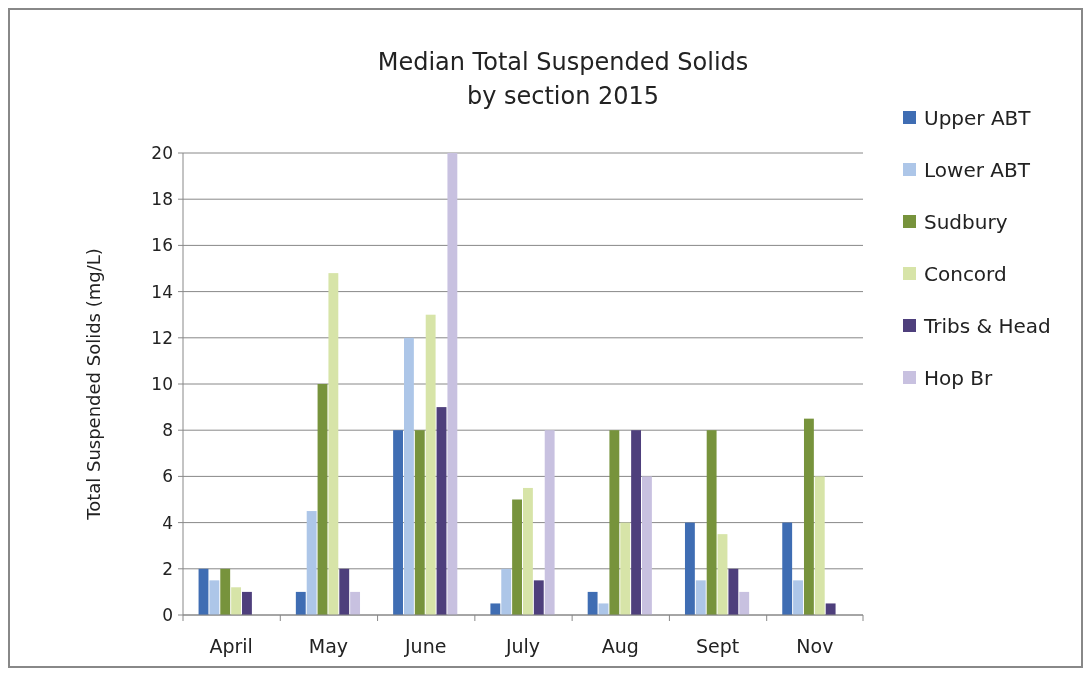 Image resolution: width=1091 pixels, height=675 pixels. I want to click on y-tick-label: 10, so click(162, 383).